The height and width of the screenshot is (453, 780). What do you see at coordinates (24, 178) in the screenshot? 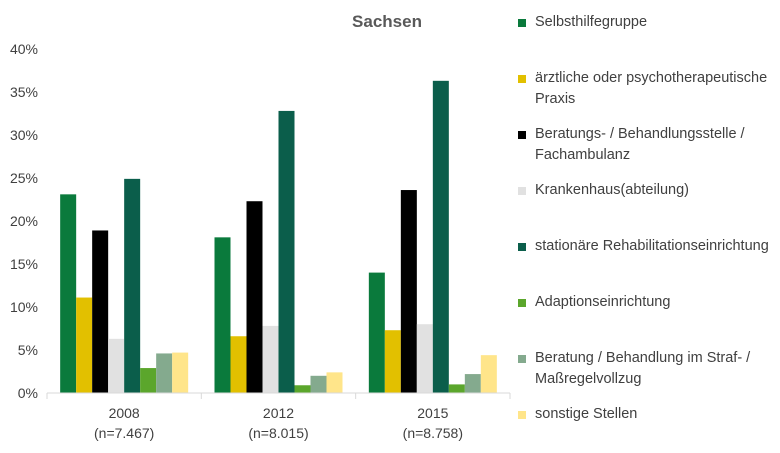
I see `y-tick-label: 25%` at bounding box center [24, 178].